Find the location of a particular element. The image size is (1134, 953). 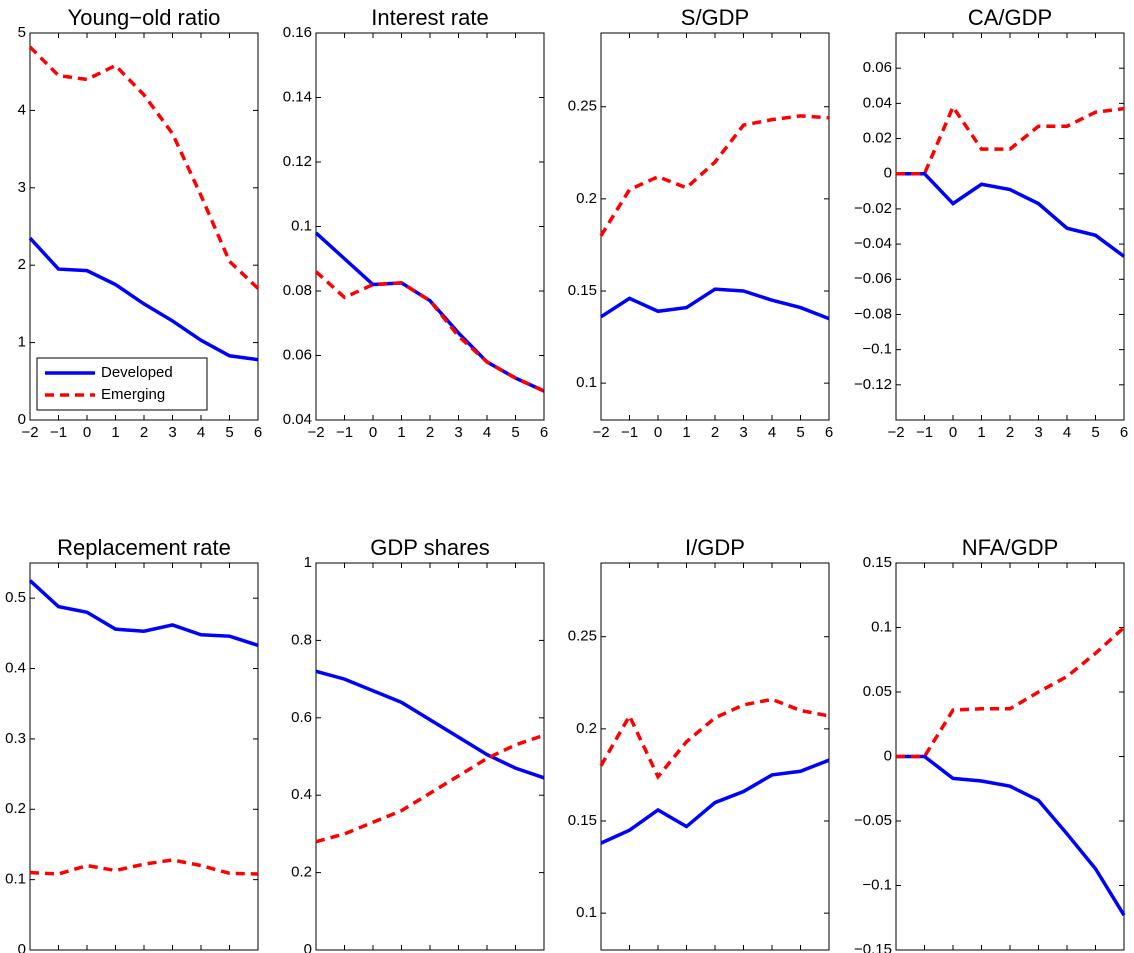

y-tick-label: 2 is located at coordinates (22, 264).